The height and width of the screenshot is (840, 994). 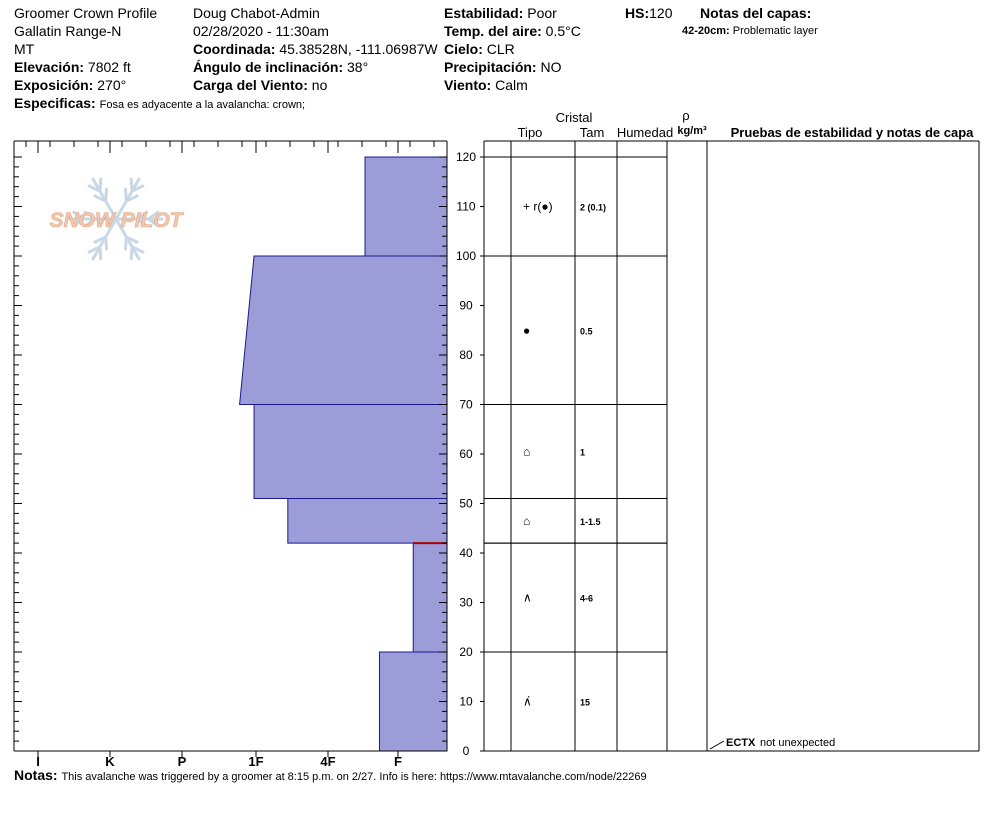 What do you see at coordinates (398, 761) in the screenshot?
I see `hardness-label: F` at bounding box center [398, 761].